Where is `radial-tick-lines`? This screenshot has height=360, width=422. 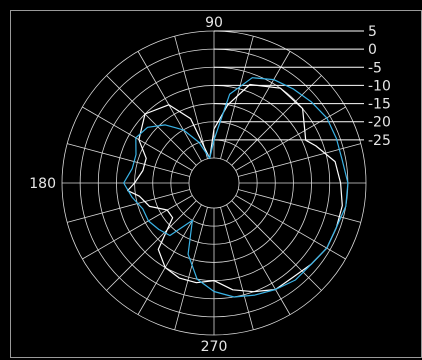 radial-tick-lines is located at coordinates (289, 85).